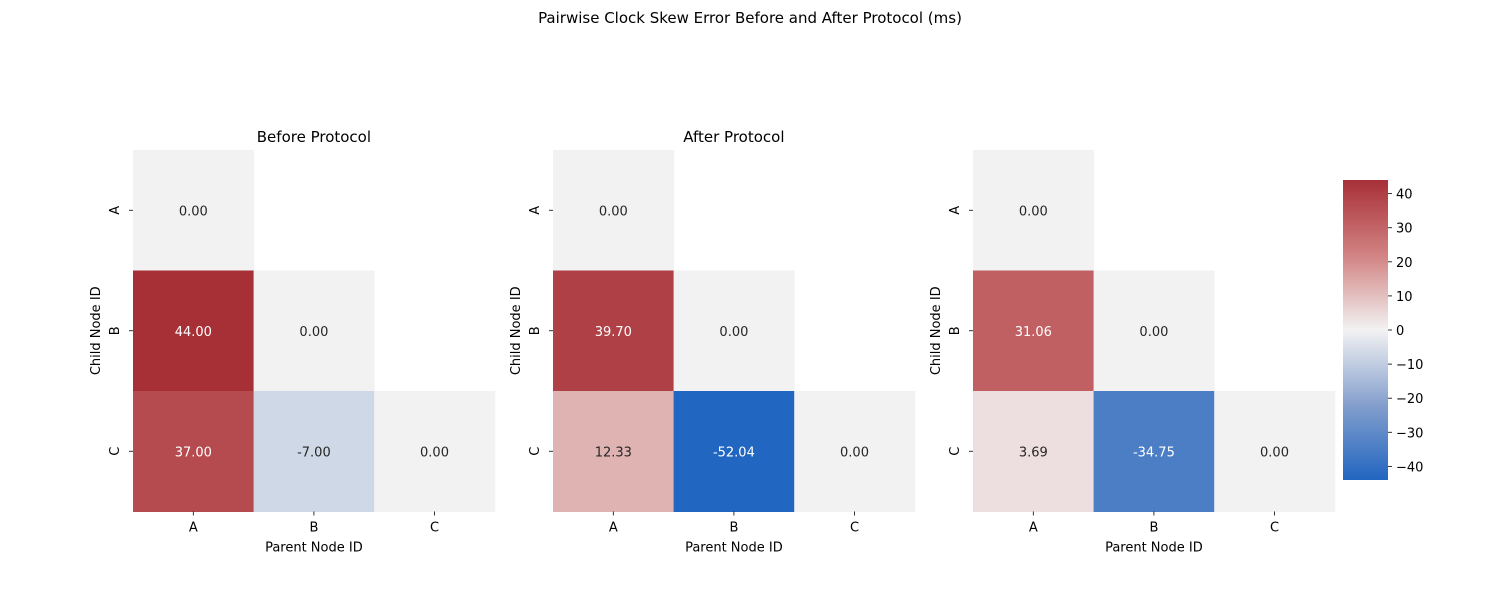 The height and width of the screenshot is (600, 1500). Describe the element at coordinates (1409, 467) in the screenshot. I see `colorbar-tick-label: −40` at that location.